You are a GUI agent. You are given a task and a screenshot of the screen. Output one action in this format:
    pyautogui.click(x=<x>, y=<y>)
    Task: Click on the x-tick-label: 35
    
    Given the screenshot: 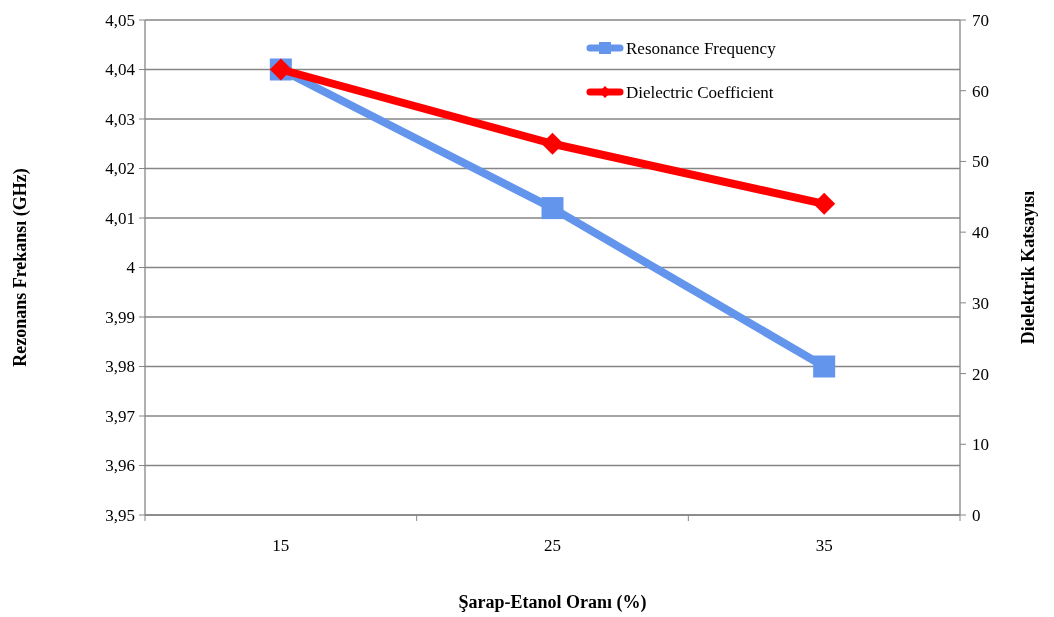 What is the action you would take?
    pyautogui.click(x=824, y=545)
    